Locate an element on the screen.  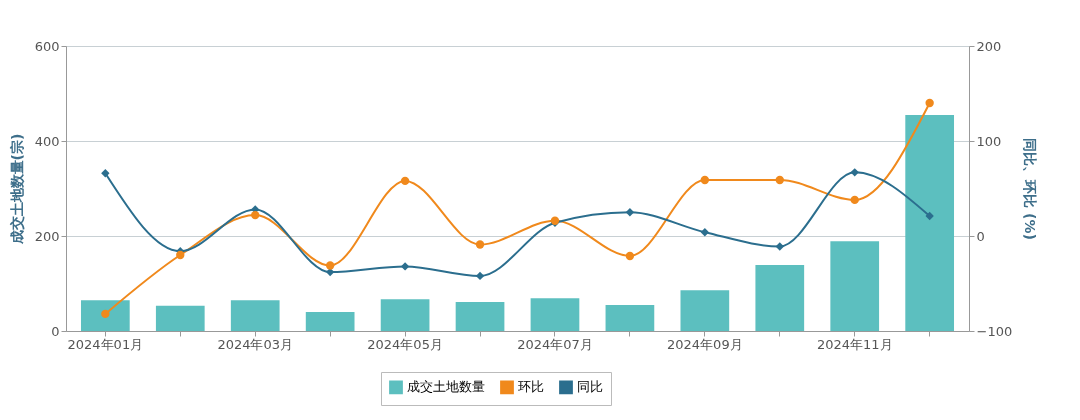
y2-tick-label: 0 is located at coordinates (980, 236).